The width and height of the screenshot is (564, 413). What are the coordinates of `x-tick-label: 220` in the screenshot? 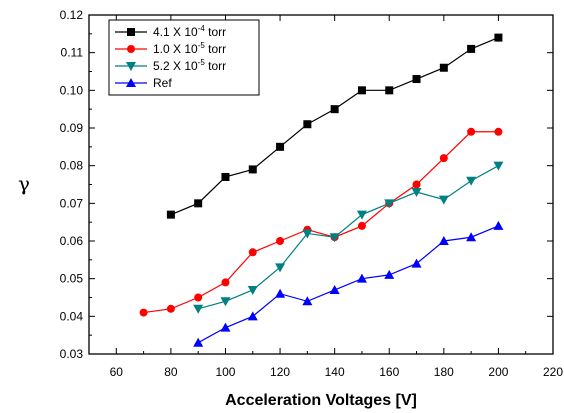 It's located at (553, 372).